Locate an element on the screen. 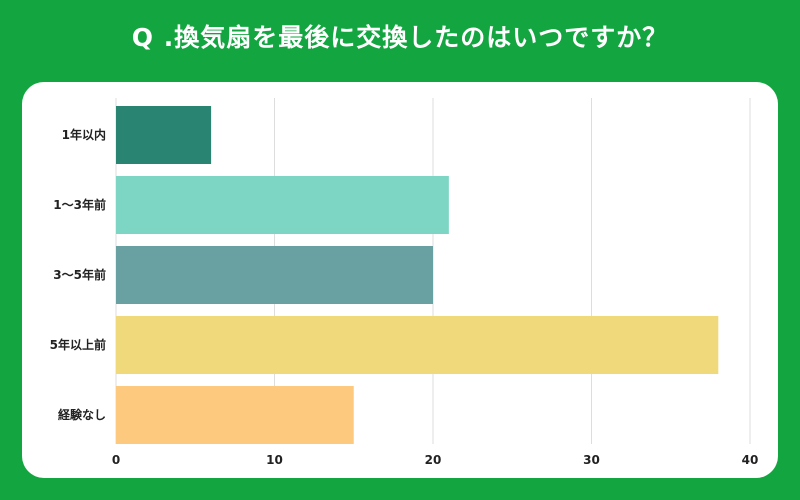 The width and height of the screenshot is (800, 500). x-tick-label: 40 is located at coordinates (750, 460).